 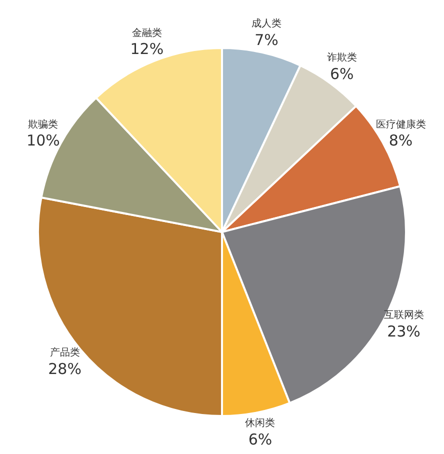 What do you see at coordinates (267, 24) in the screenshot?
I see `slice-label: 成人类` at bounding box center [267, 24].